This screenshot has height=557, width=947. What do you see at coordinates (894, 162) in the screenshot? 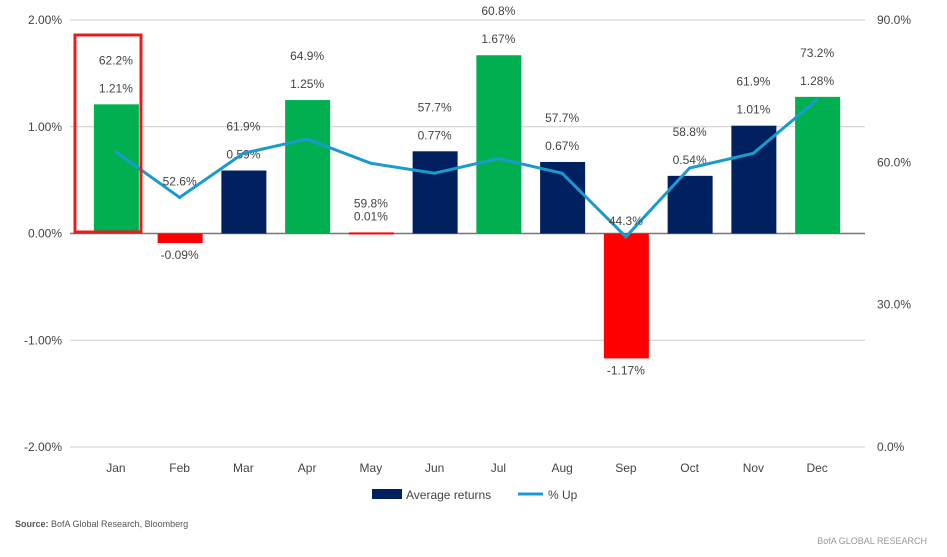
I see `right-tick-label: 60.0%` at bounding box center [894, 162].